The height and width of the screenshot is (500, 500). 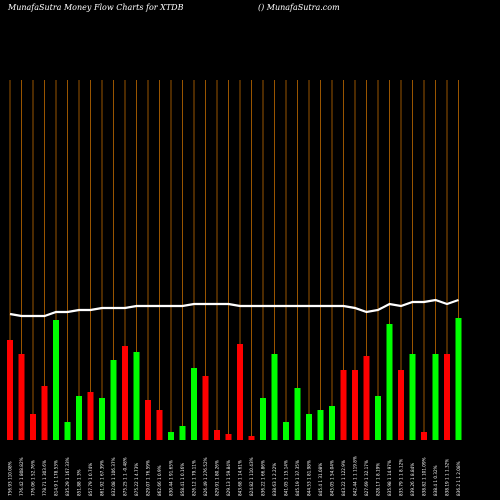 I want to click on x-tick-label: 829.07 1 76.59%, so click(x=148, y=478).